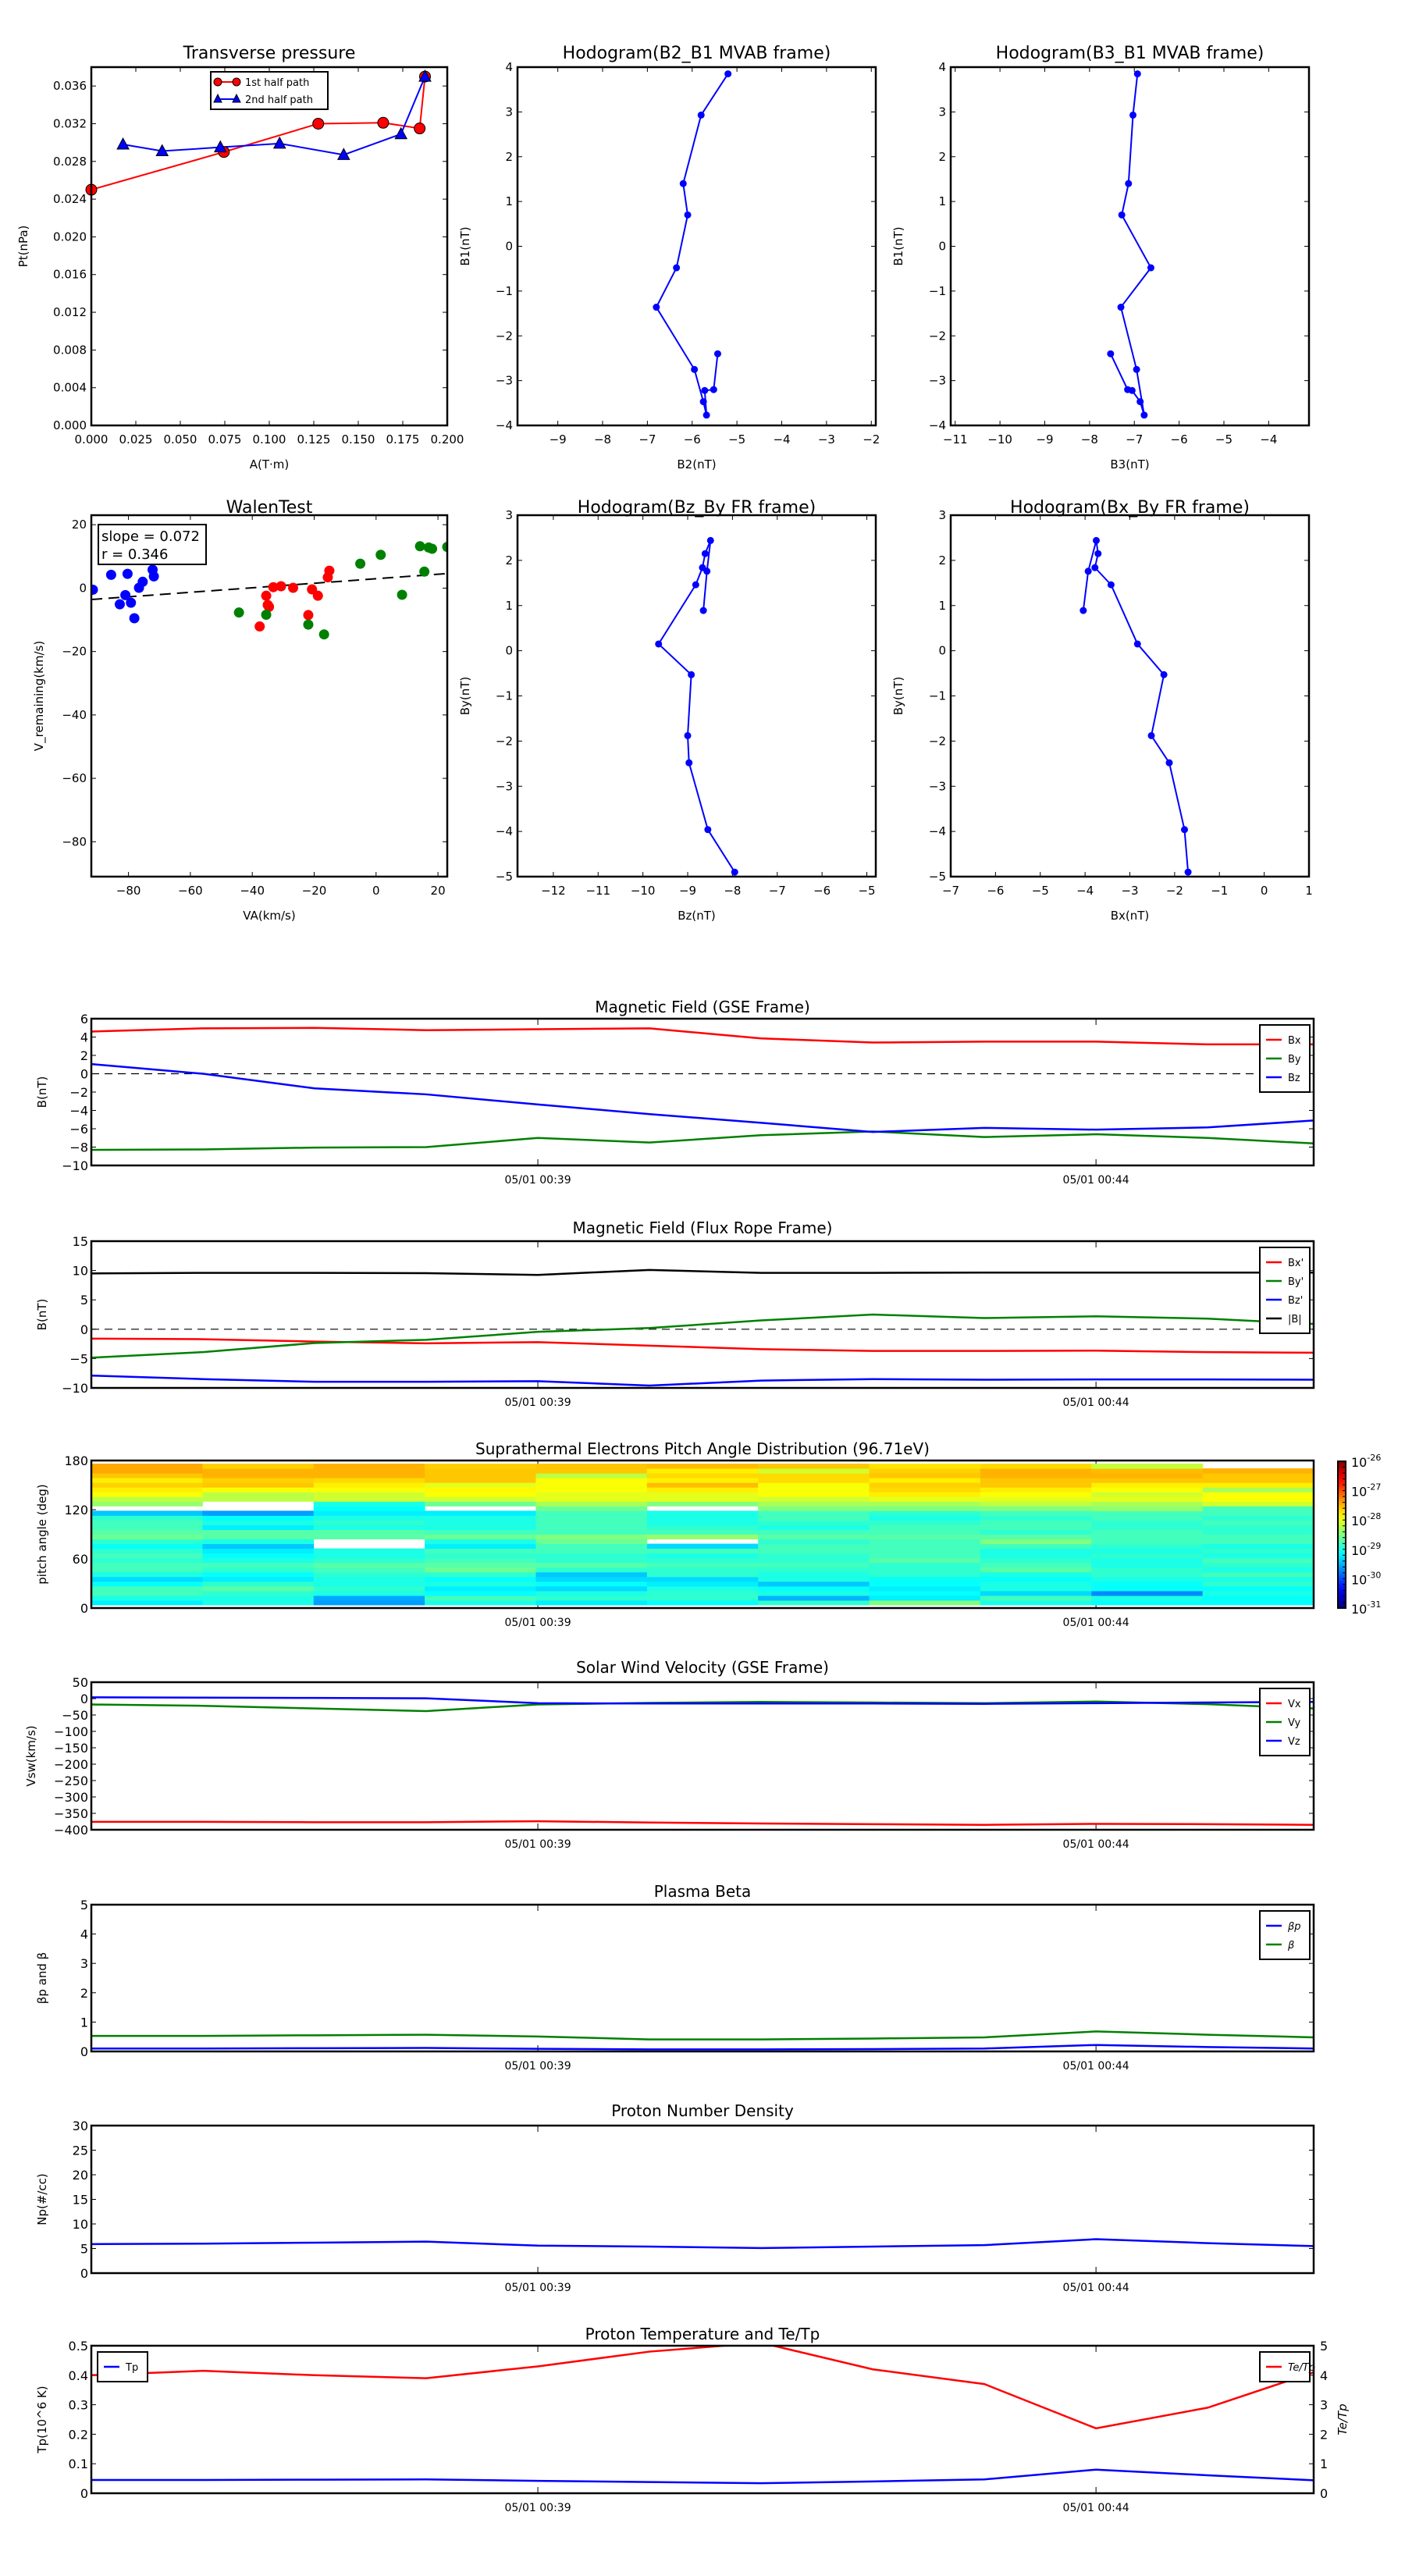 The width and height of the screenshot is (1405, 2576). Describe the element at coordinates (1366, 1578) in the screenshot. I see `colorbar-tick-label: 10-30` at that location.